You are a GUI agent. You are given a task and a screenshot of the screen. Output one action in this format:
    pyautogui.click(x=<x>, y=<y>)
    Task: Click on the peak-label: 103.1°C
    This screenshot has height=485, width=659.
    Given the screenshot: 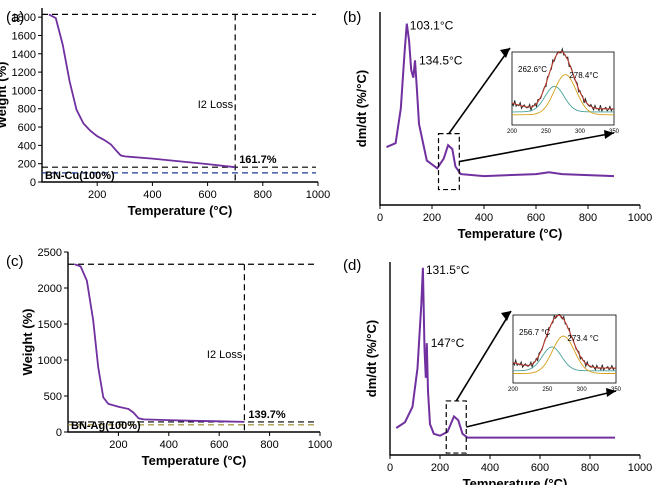 What is the action you would take?
    pyautogui.click(x=432, y=26)
    